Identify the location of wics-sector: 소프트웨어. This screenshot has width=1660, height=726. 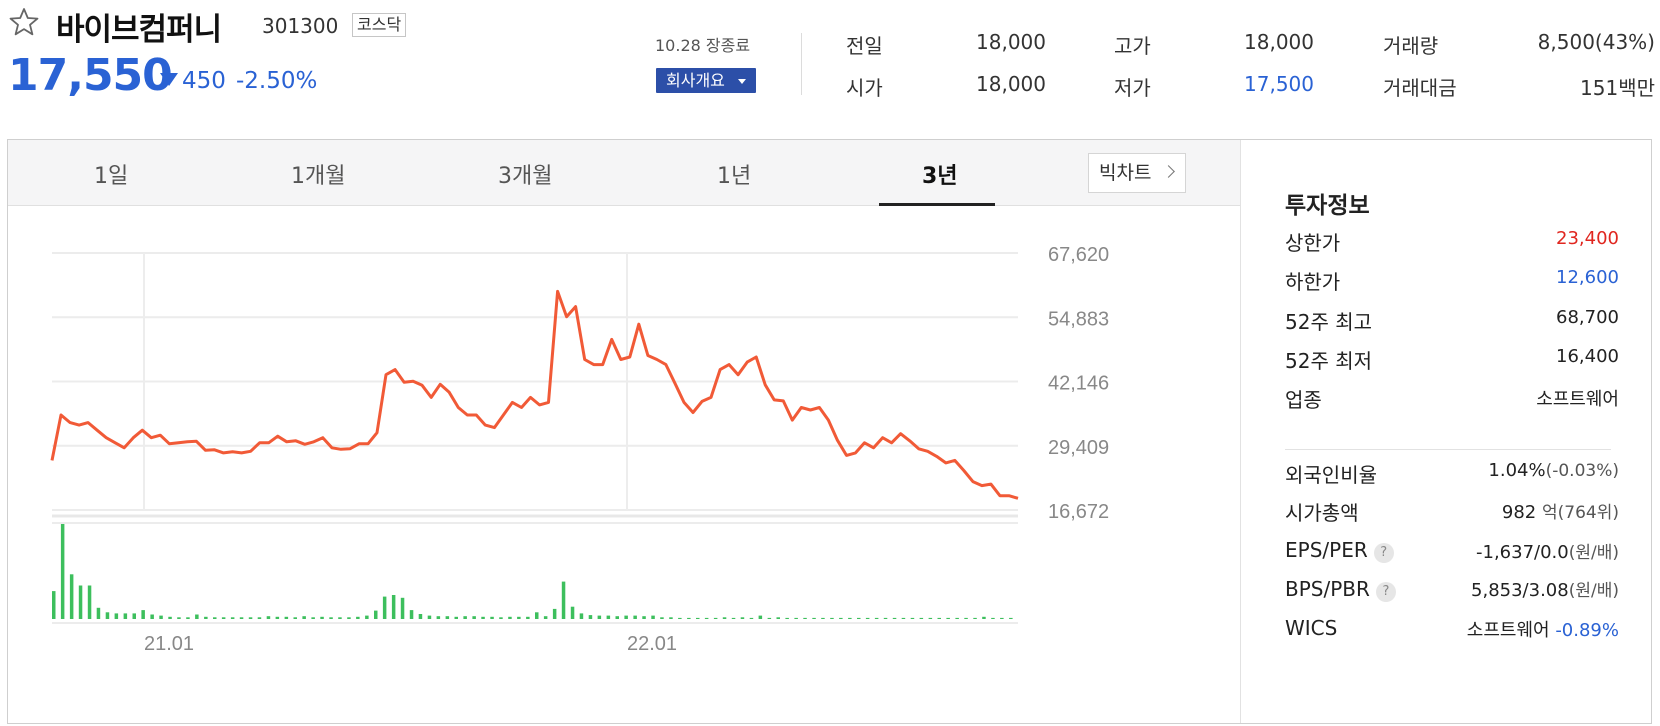
(1508, 630).